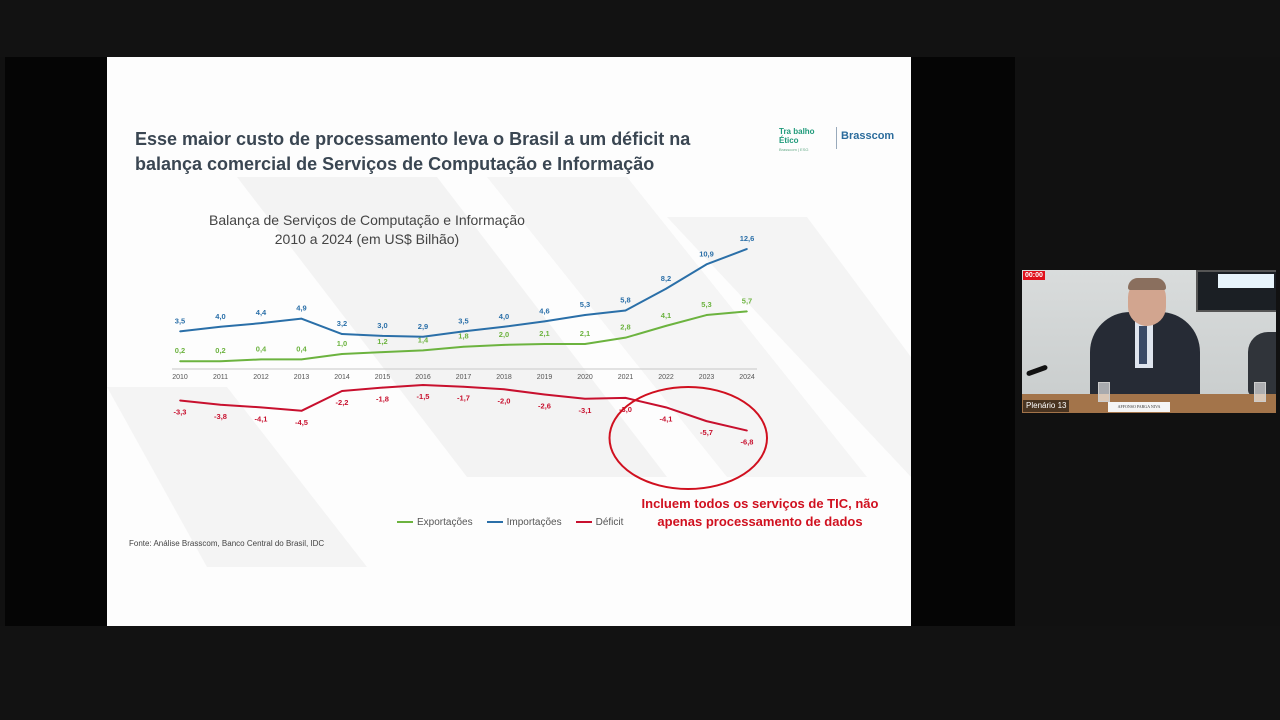 The height and width of the screenshot is (720, 1280). I want to click on data-label: -3,8, so click(220, 416).